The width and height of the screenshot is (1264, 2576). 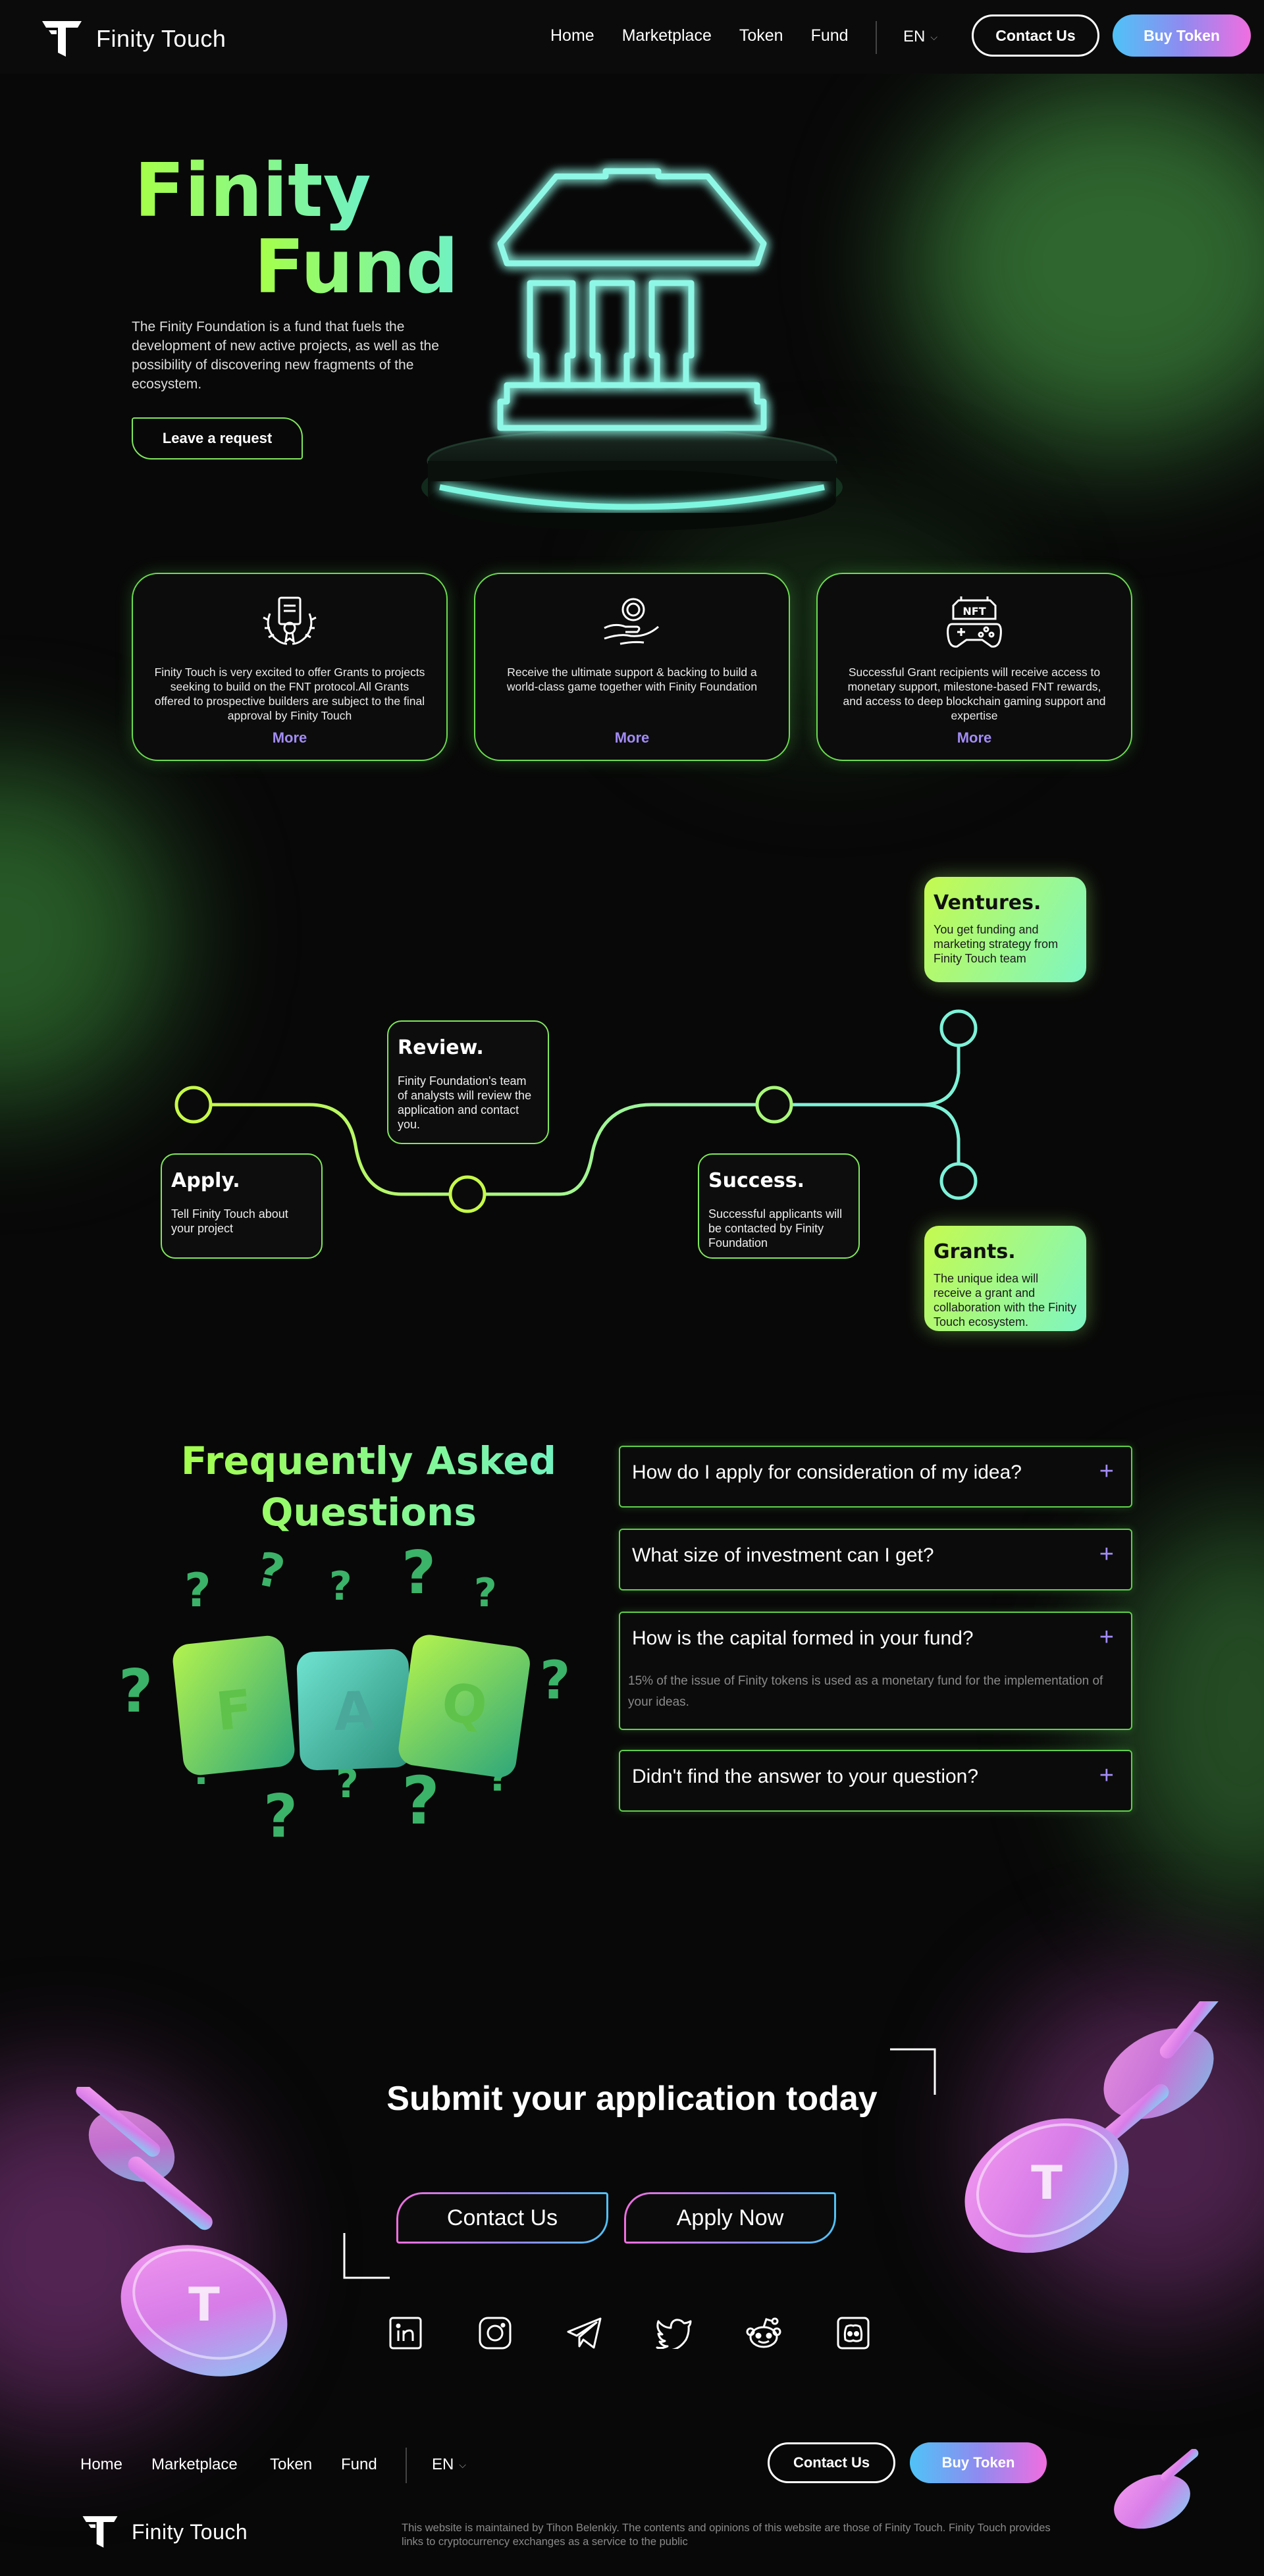 I want to click on faq-heading-line2: Questions, so click(x=369, y=1512).